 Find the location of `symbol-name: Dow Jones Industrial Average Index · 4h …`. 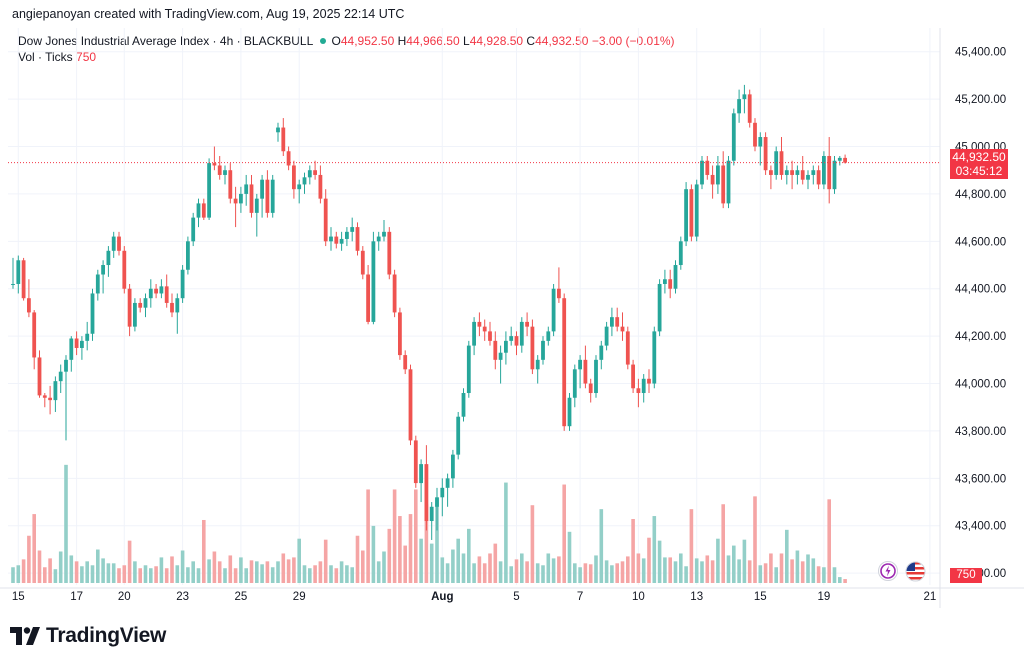

symbol-name: Dow Jones Industrial Average Index · 4h … is located at coordinates (165, 41).